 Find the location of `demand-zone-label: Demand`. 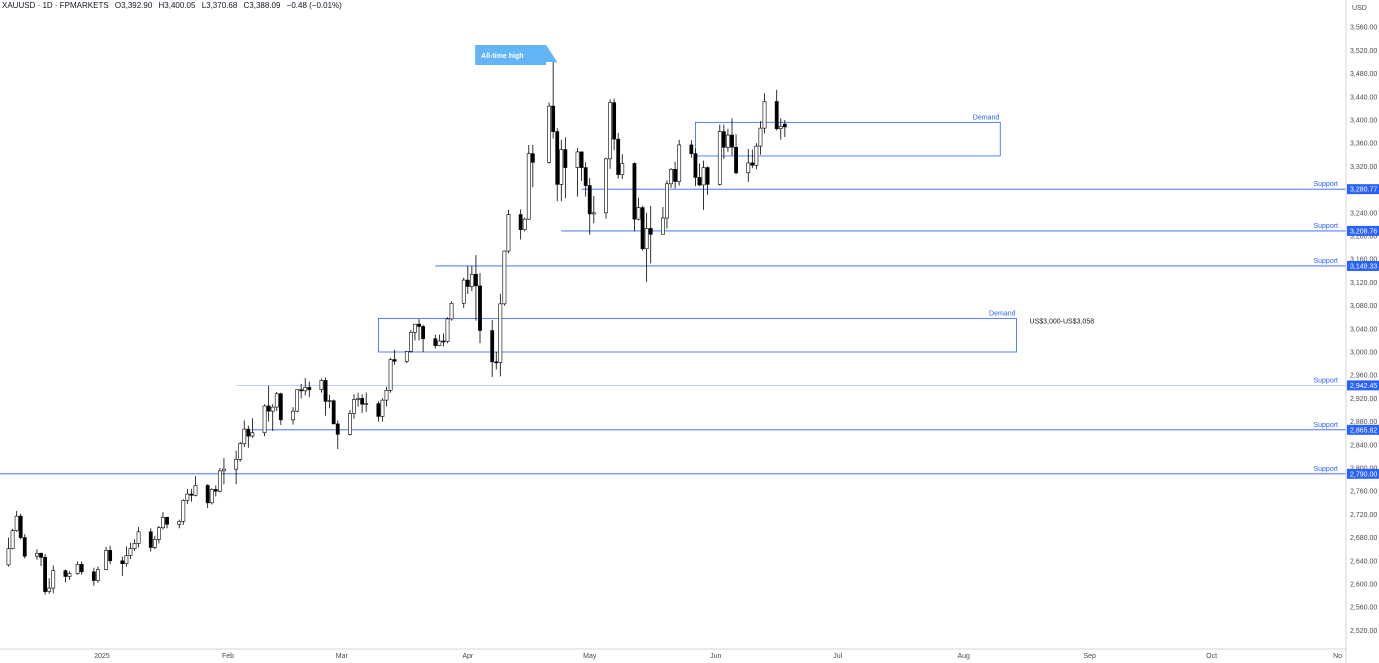

demand-zone-label: Demand is located at coordinates (1002, 313).